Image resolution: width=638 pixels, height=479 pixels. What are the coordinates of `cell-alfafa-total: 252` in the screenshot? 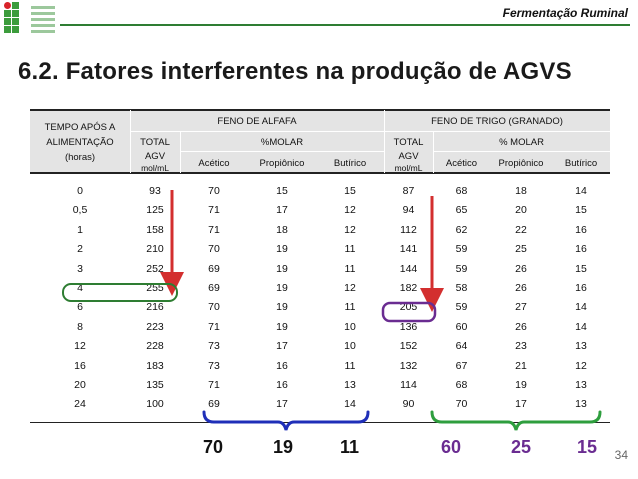 It's located at (155, 268).